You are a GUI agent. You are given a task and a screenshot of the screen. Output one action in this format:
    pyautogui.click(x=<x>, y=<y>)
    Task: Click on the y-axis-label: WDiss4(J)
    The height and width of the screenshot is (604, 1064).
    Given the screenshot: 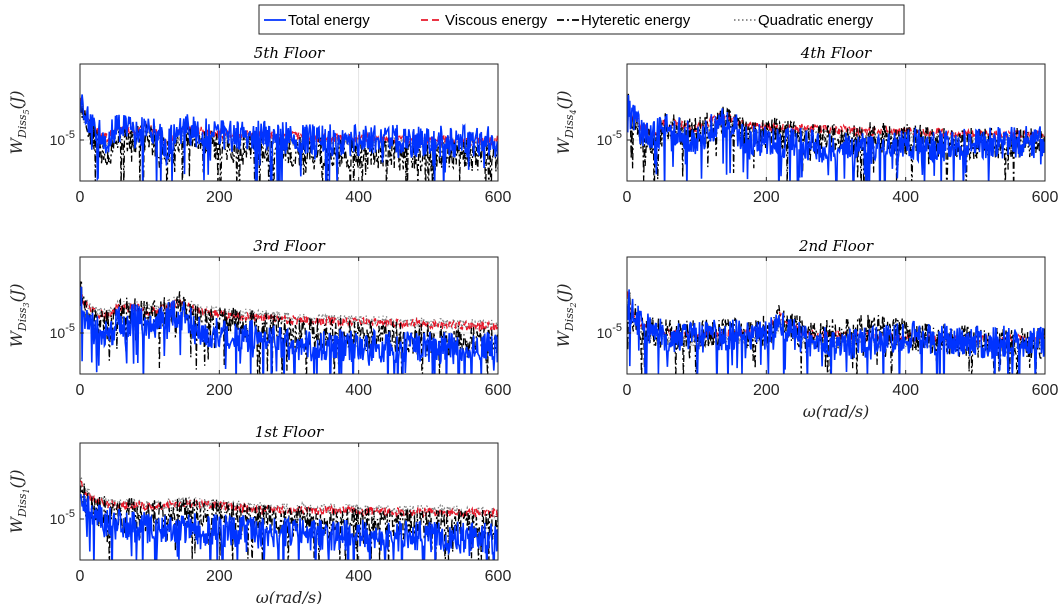 What is the action you would take?
    pyautogui.click(x=566, y=122)
    